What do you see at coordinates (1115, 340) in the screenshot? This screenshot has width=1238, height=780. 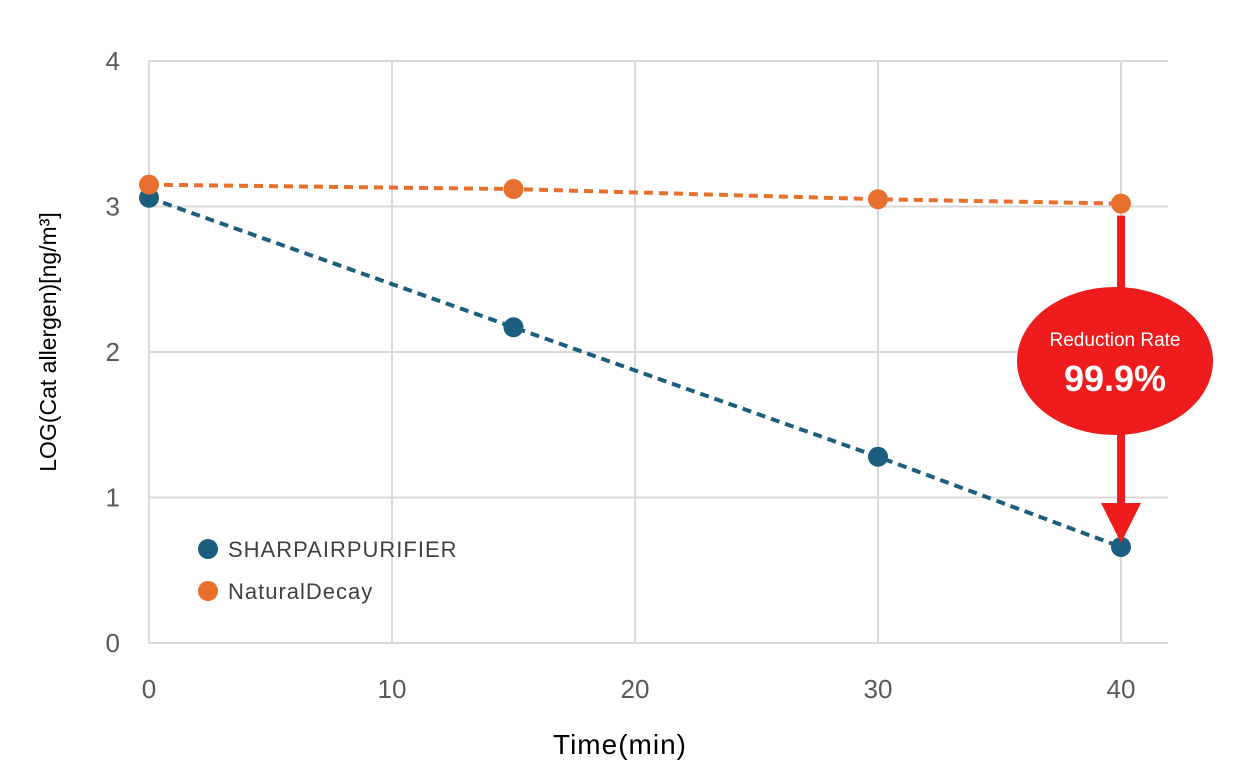 I see `reduction-rate-label: Reduction Rate` at bounding box center [1115, 340].